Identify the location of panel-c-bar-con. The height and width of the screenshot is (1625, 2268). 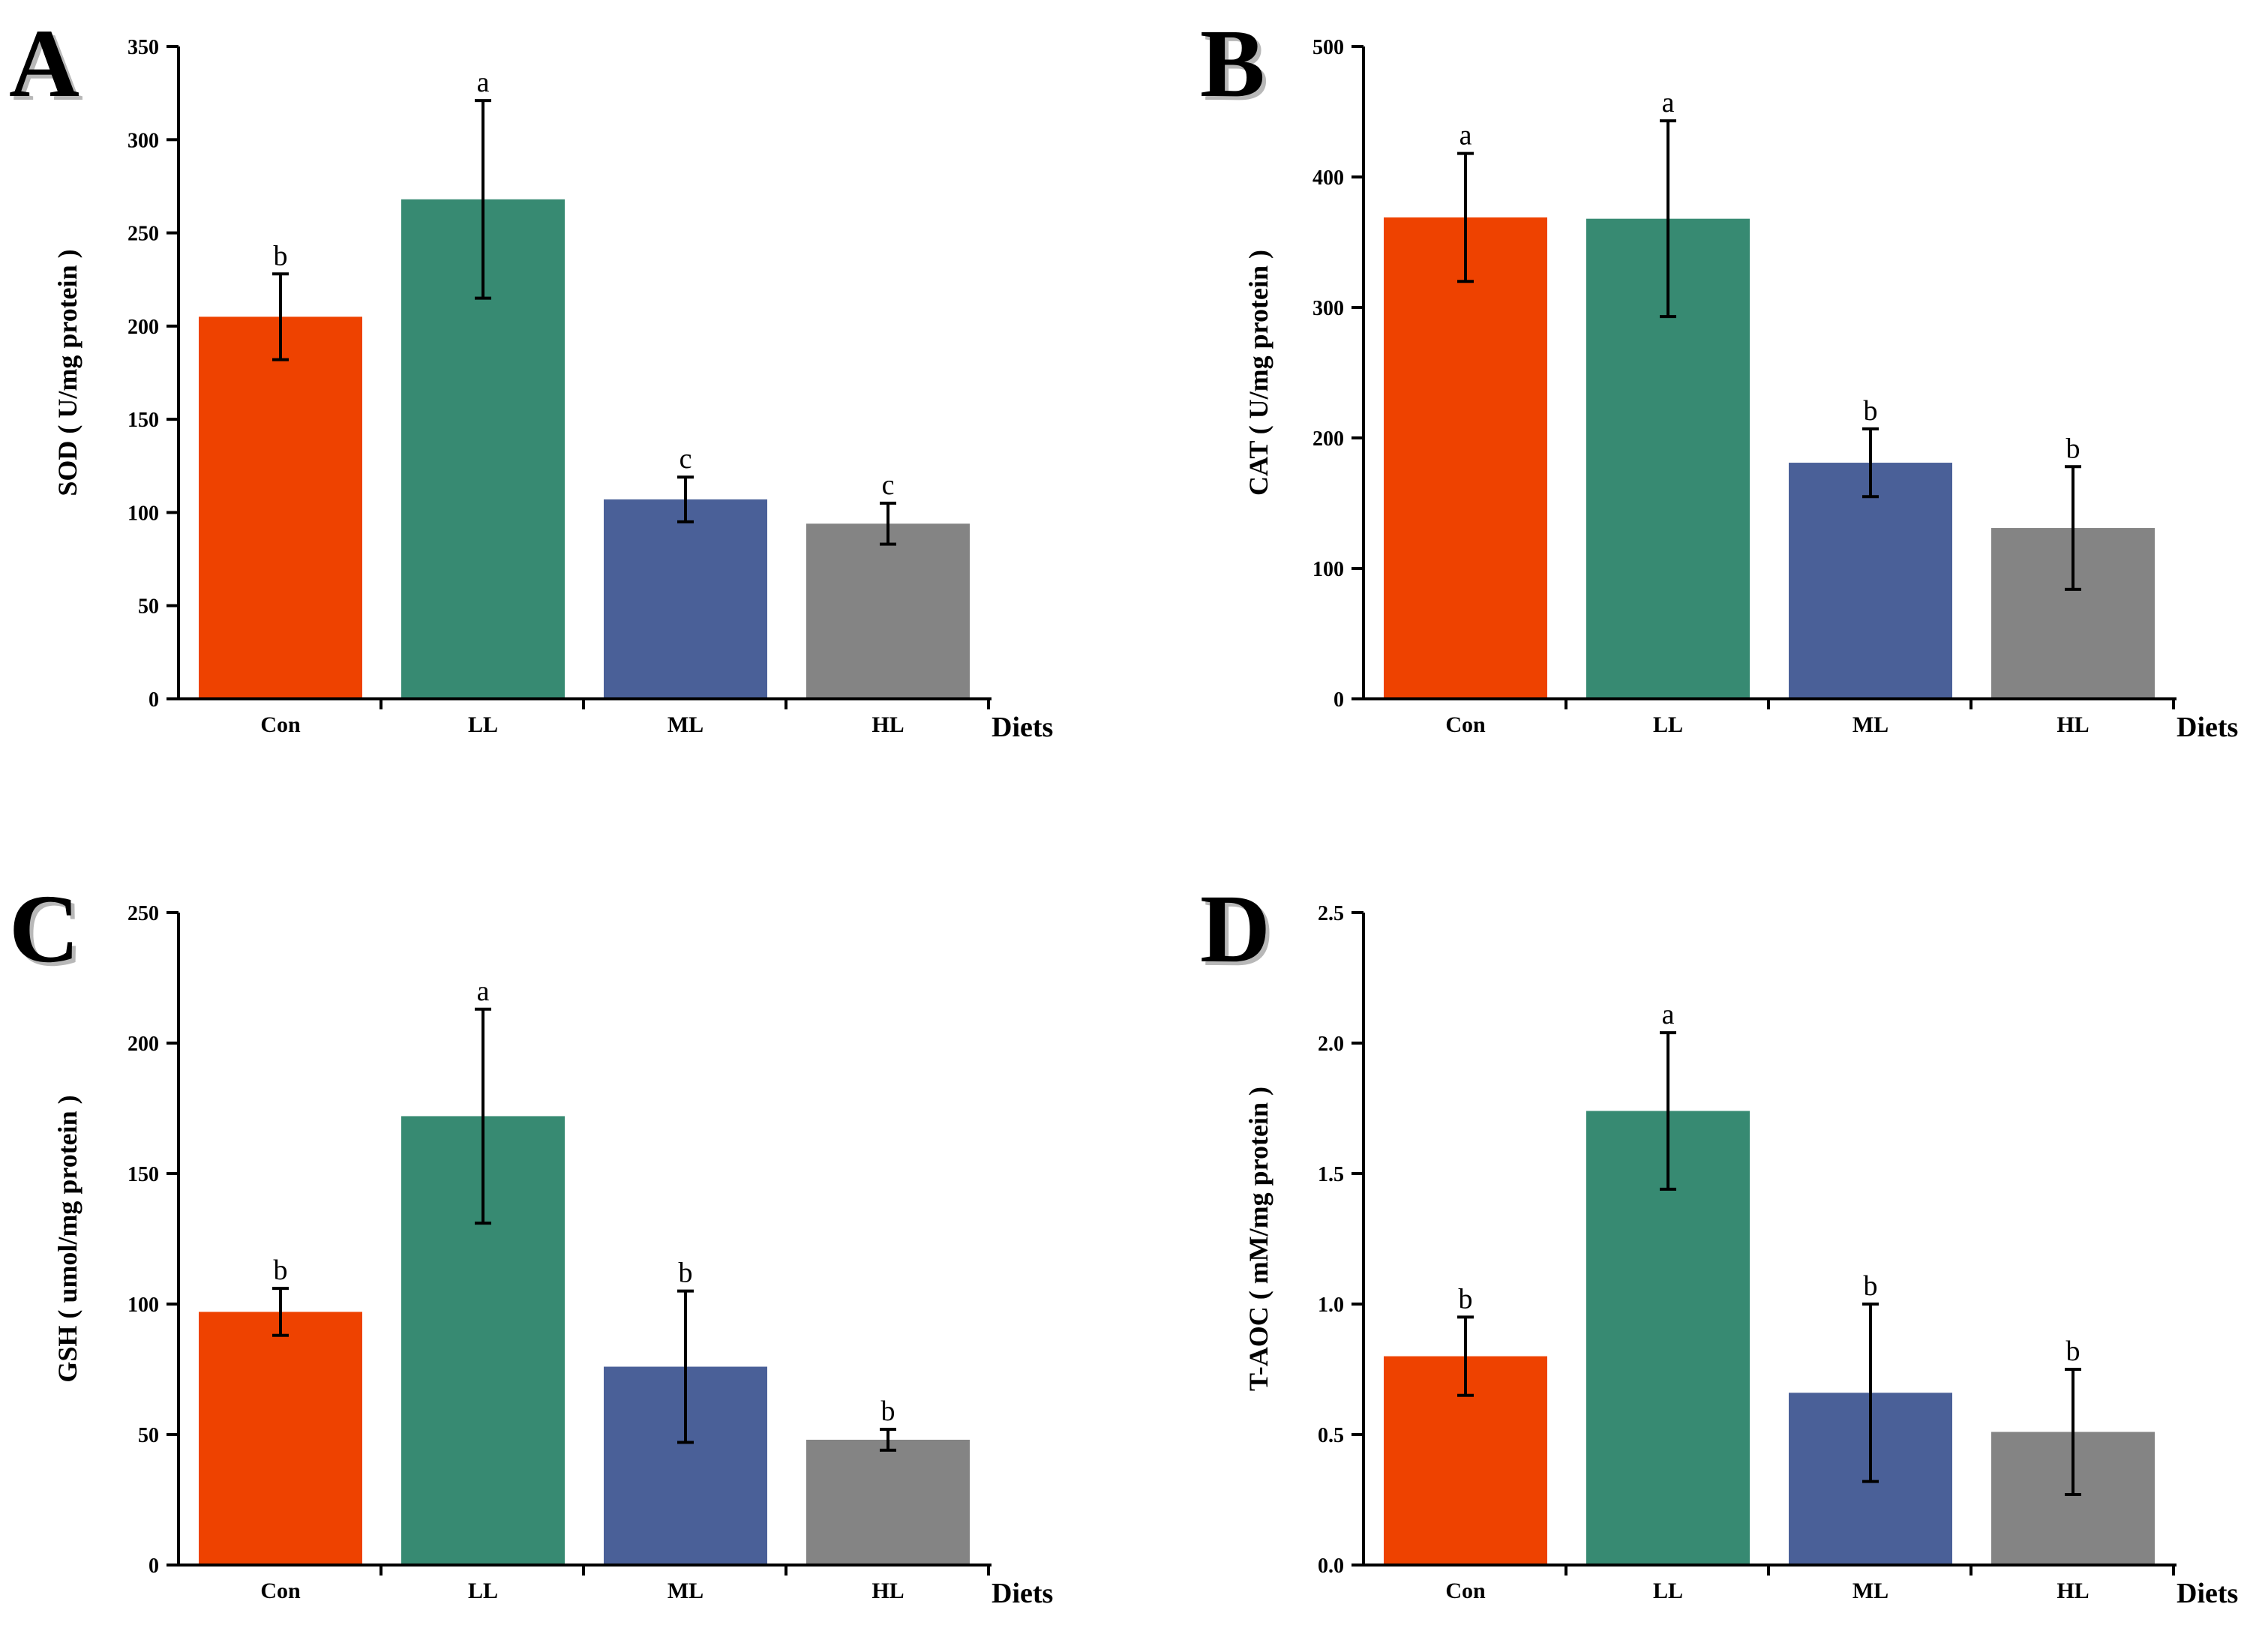
(280, 1438).